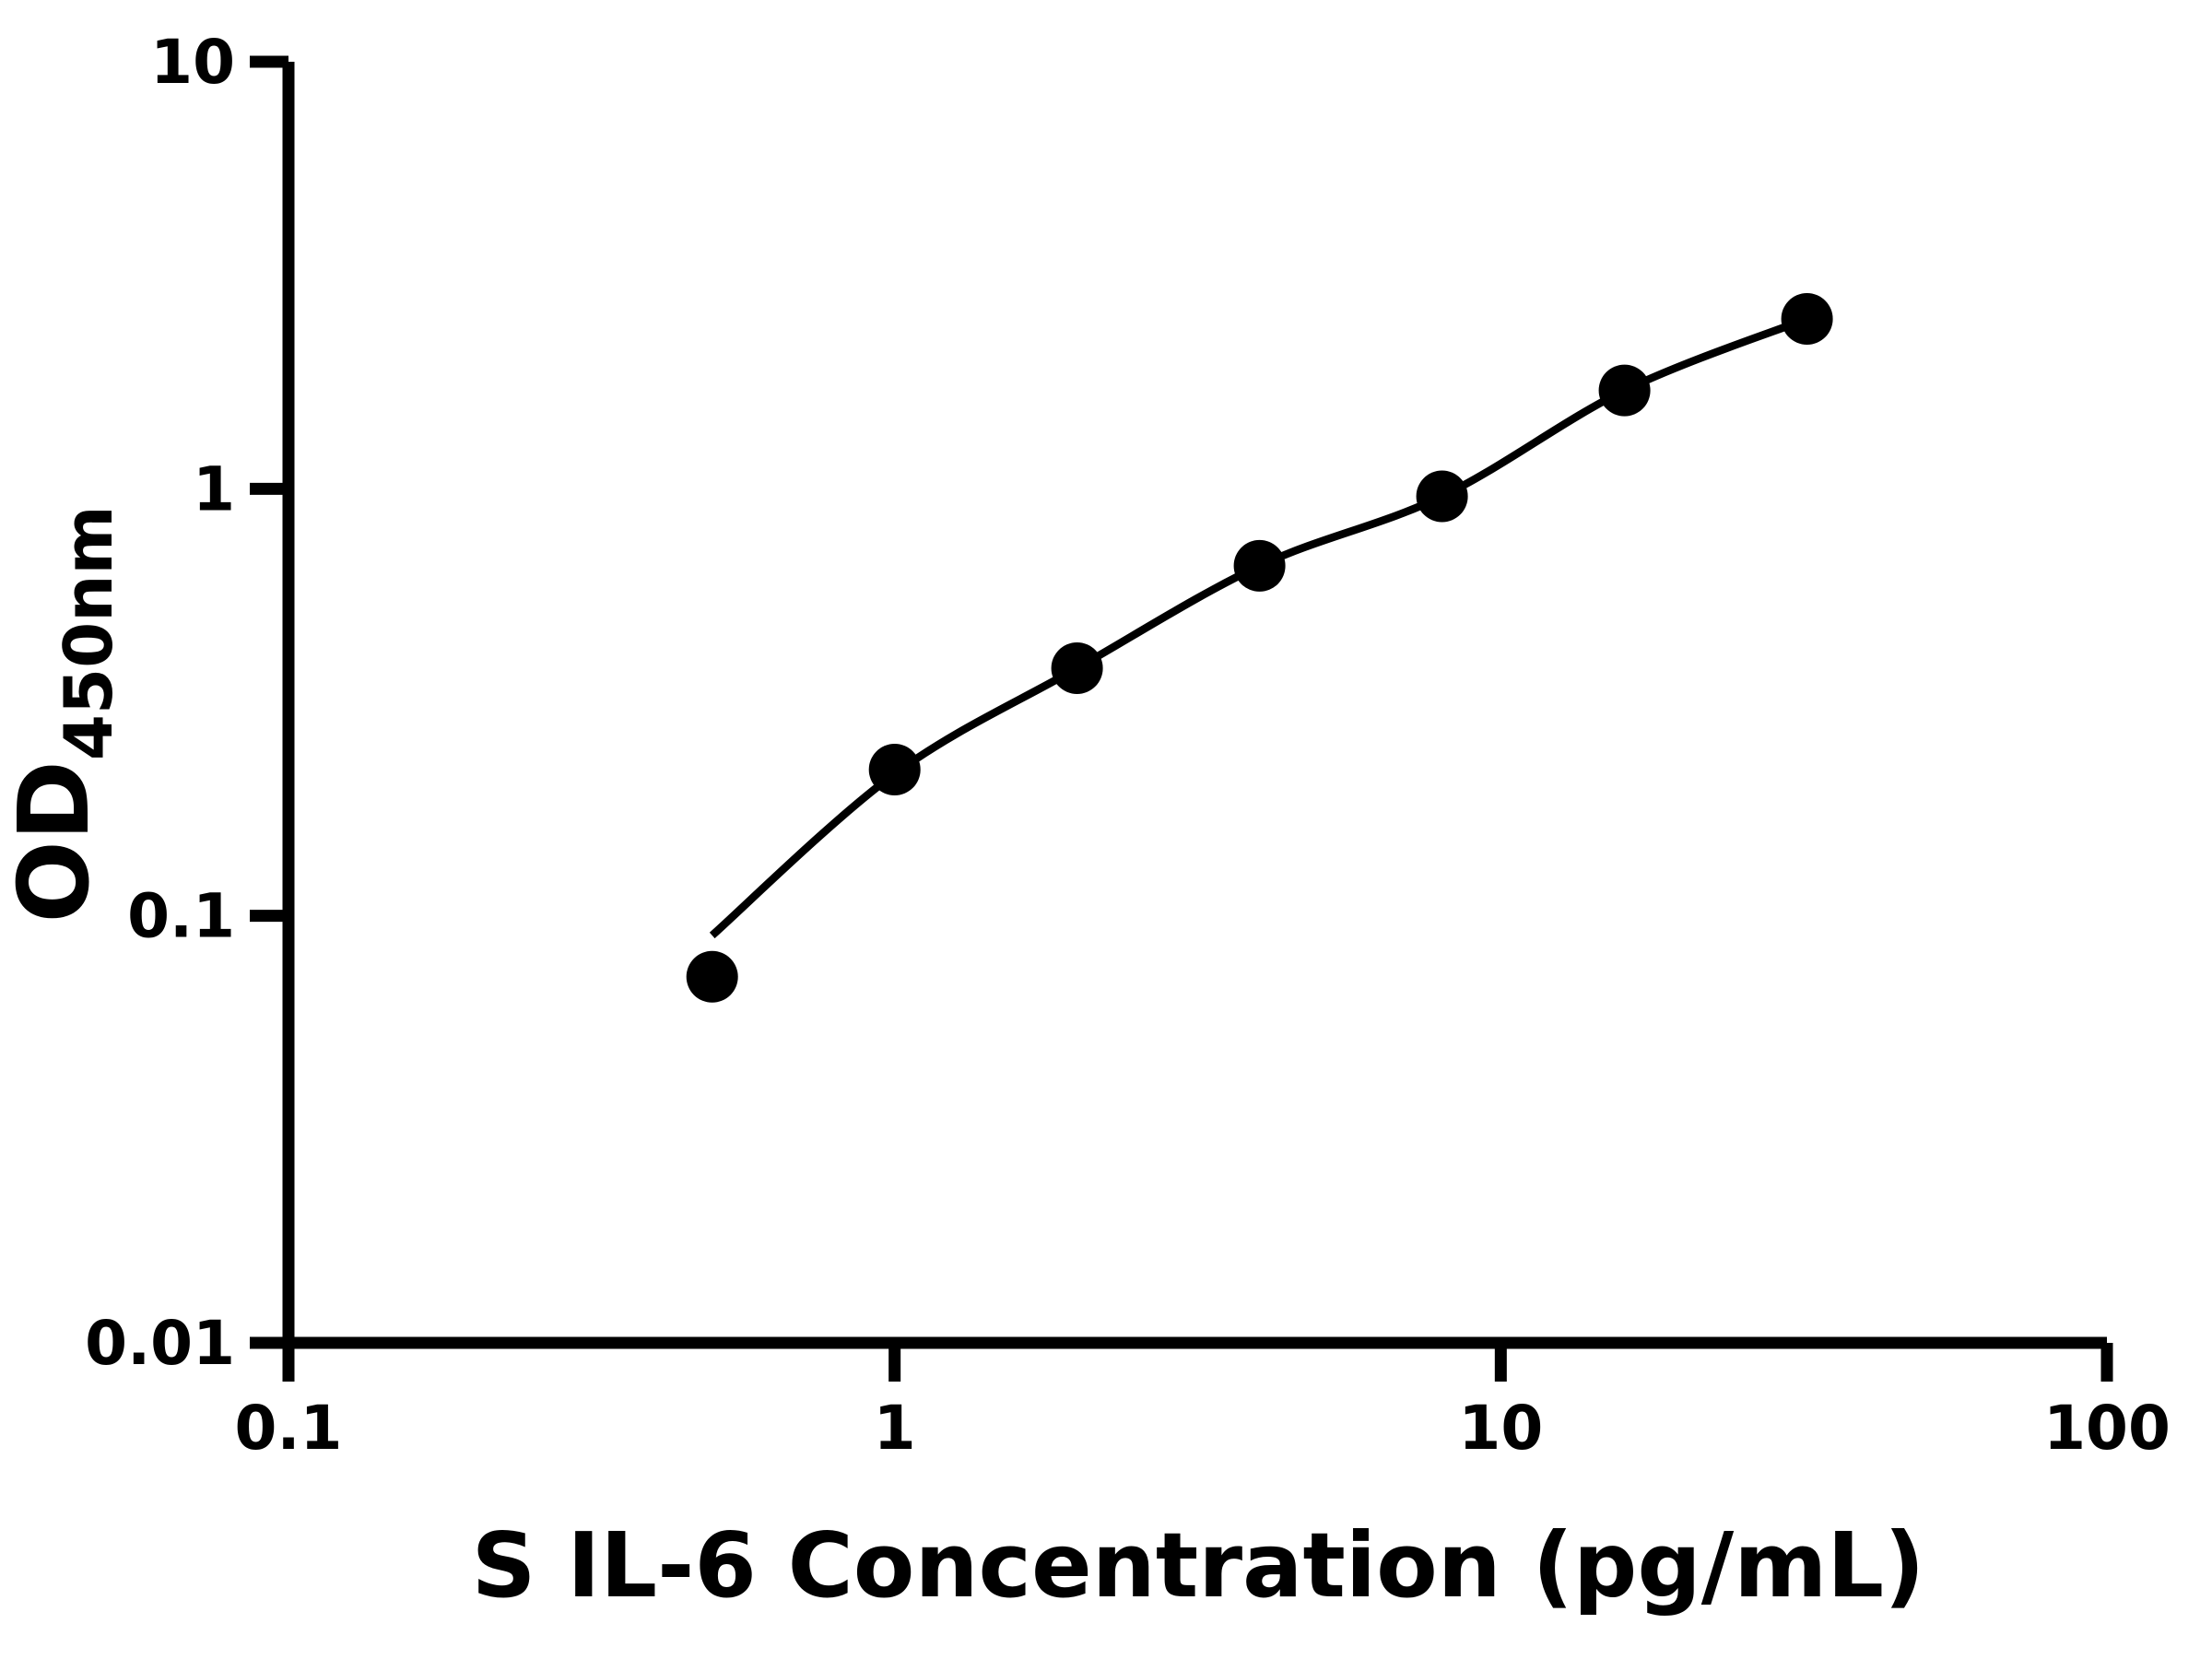  I want to click on y-tick-label: 10, so click(192, 62).